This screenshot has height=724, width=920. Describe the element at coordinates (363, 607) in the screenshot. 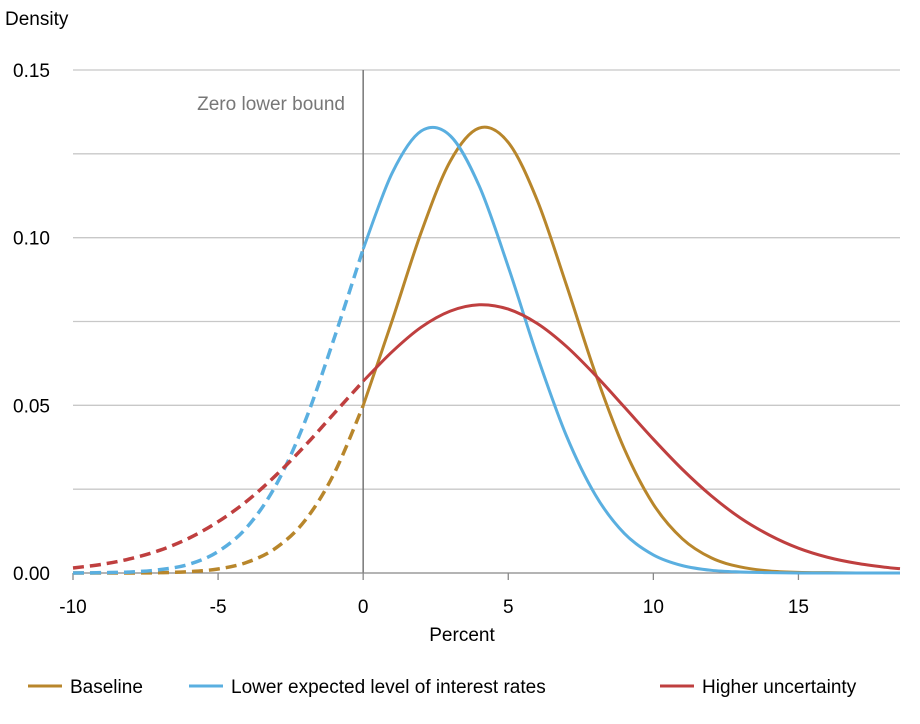

I see `x-tick-label: 0` at that location.